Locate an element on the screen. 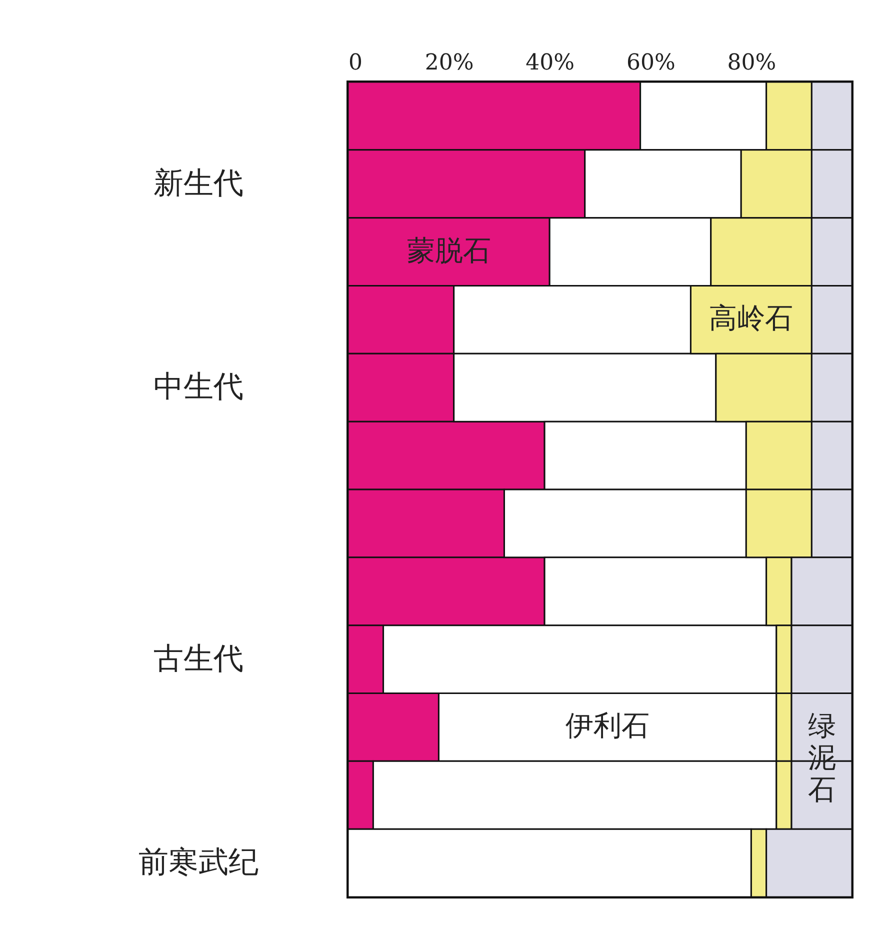 Image resolution: width=875 pixels, height=927 pixels. x-tick-label: 60% is located at coordinates (651, 63).